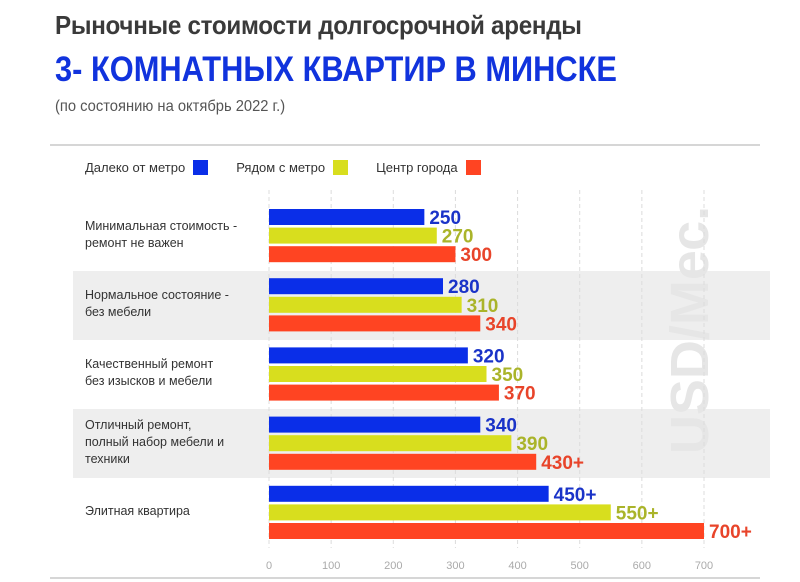 The width and height of the screenshot is (800, 582). I want to click on top-divider, so click(405, 145).